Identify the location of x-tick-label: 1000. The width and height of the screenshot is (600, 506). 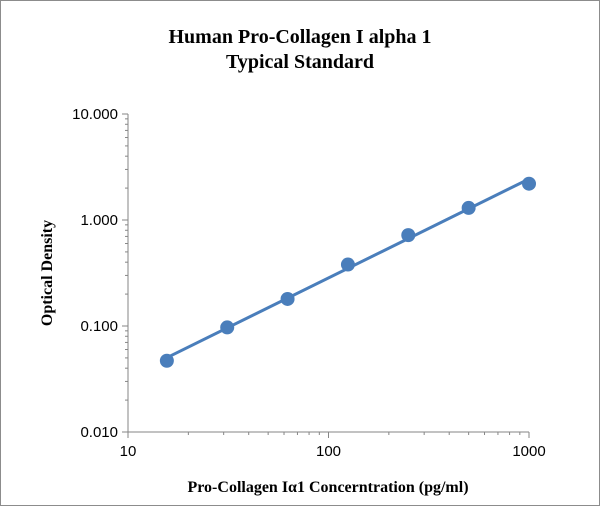
(528, 451).